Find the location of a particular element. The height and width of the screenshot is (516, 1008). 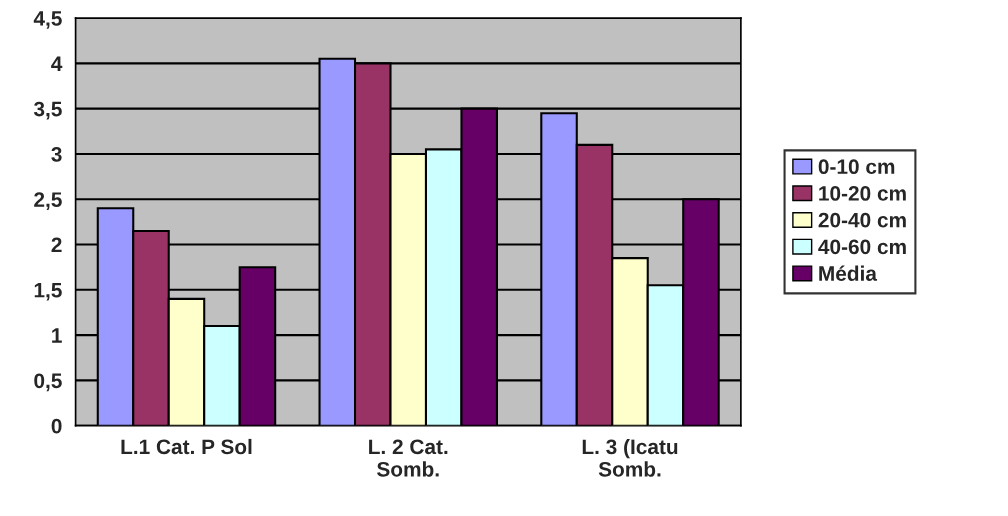

y-tick-label: 1 is located at coordinates (57, 335).